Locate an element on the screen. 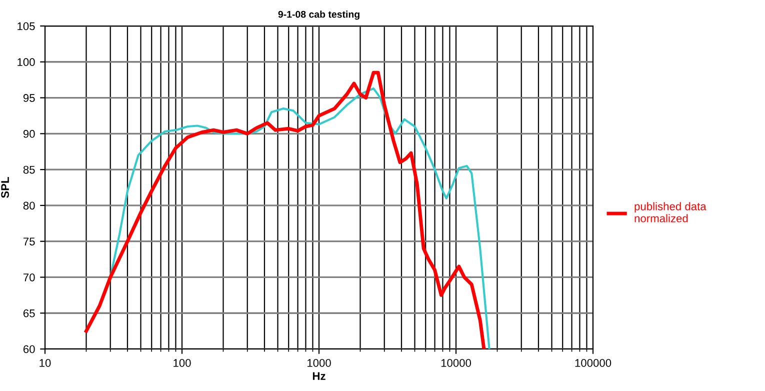 Image resolution: width=765 pixels, height=391 pixels. y-tick-label: 90 is located at coordinates (29, 134).